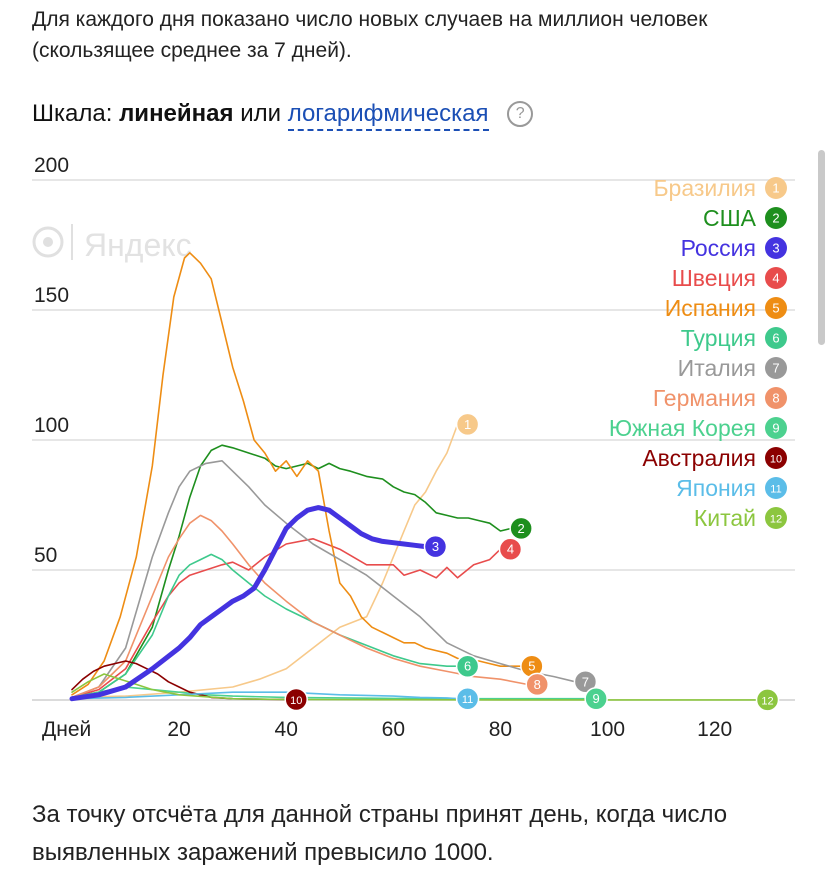 This screenshot has height=895, width=828. What do you see at coordinates (531, 666) in the screenshot?
I see `end-marker-label: 5` at bounding box center [531, 666].